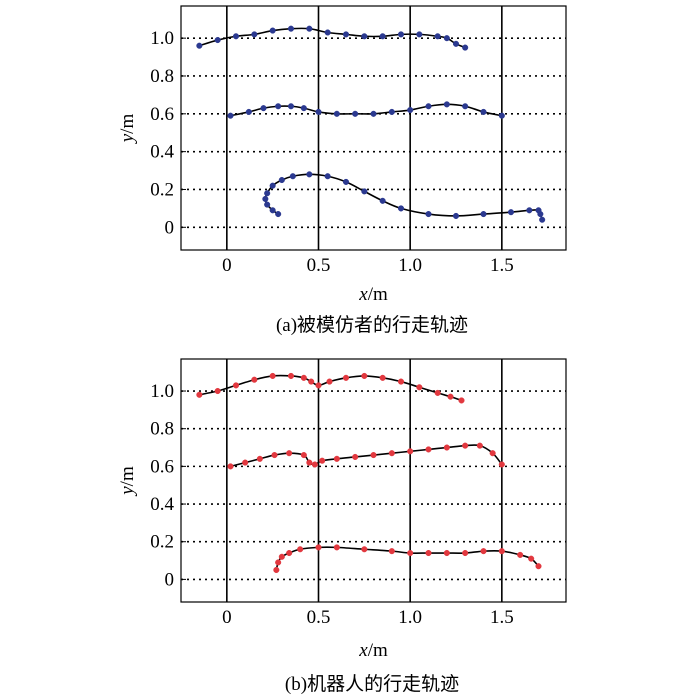 Image resolution: width=700 pixels, height=700 pixels. What do you see at coordinates (366, 456) in the screenshot?
I see `series-line` at bounding box center [366, 456].